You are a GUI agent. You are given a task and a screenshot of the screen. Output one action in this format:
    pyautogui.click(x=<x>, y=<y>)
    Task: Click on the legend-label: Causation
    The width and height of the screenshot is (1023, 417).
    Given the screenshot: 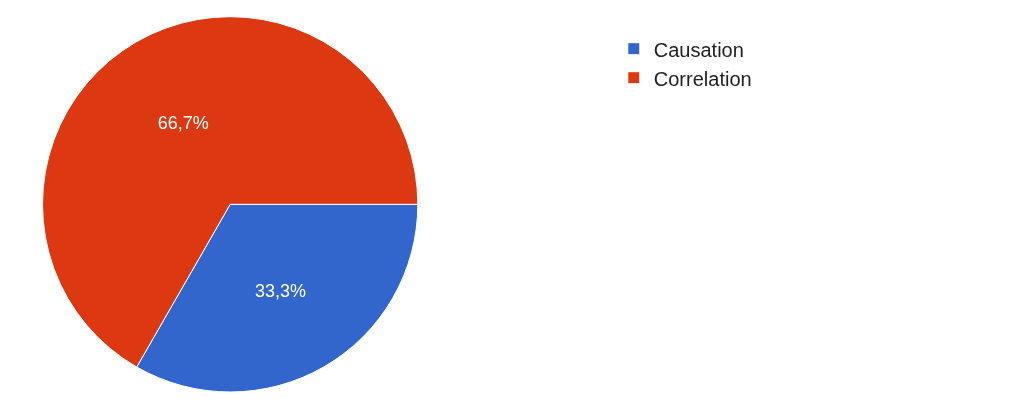 What is the action you would take?
    pyautogui.click(x=698, y=49)
    